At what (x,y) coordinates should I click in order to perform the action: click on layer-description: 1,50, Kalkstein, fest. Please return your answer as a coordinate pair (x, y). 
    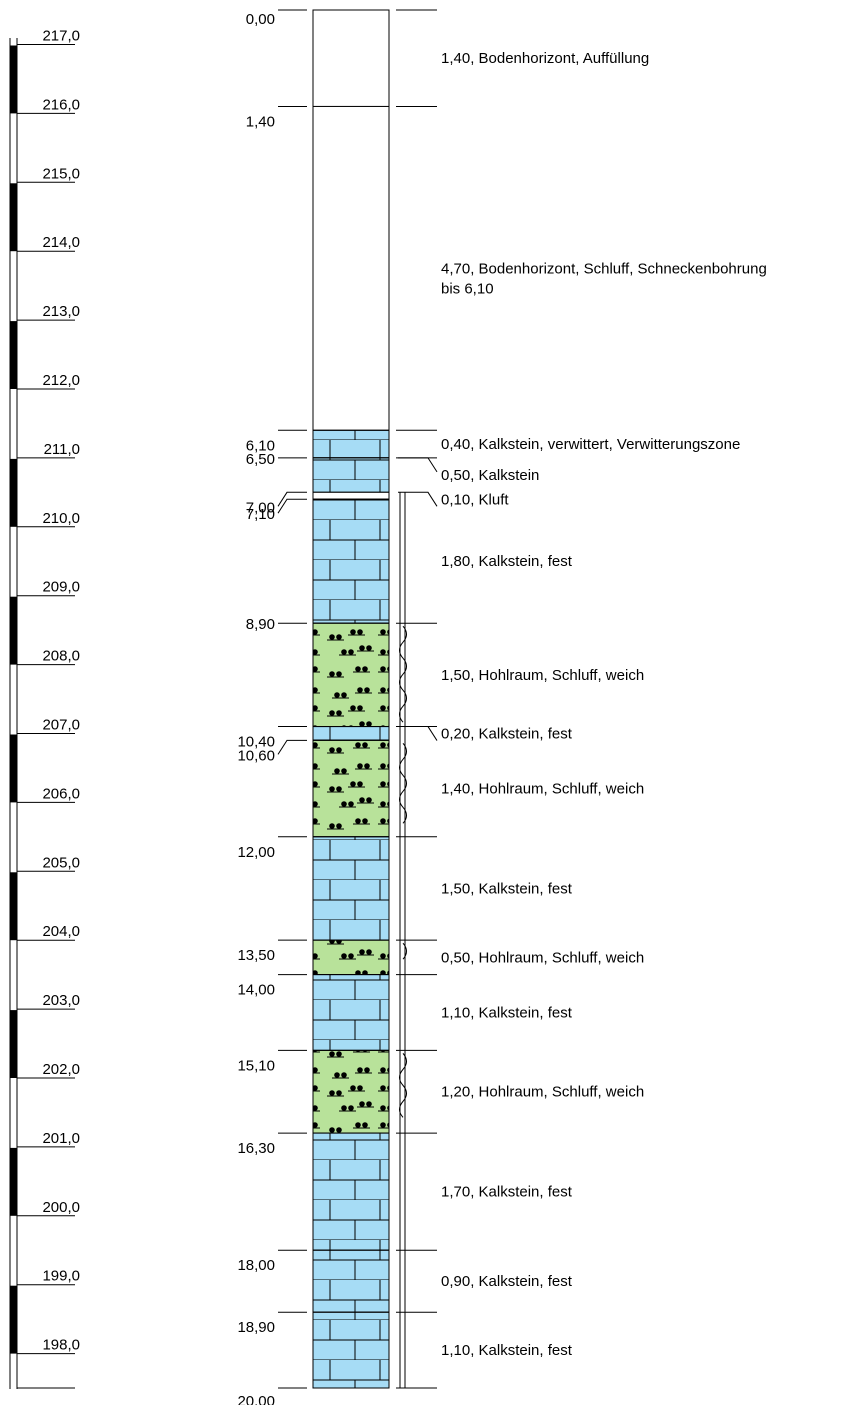
    Looking at the image, I should click on (507, 888).